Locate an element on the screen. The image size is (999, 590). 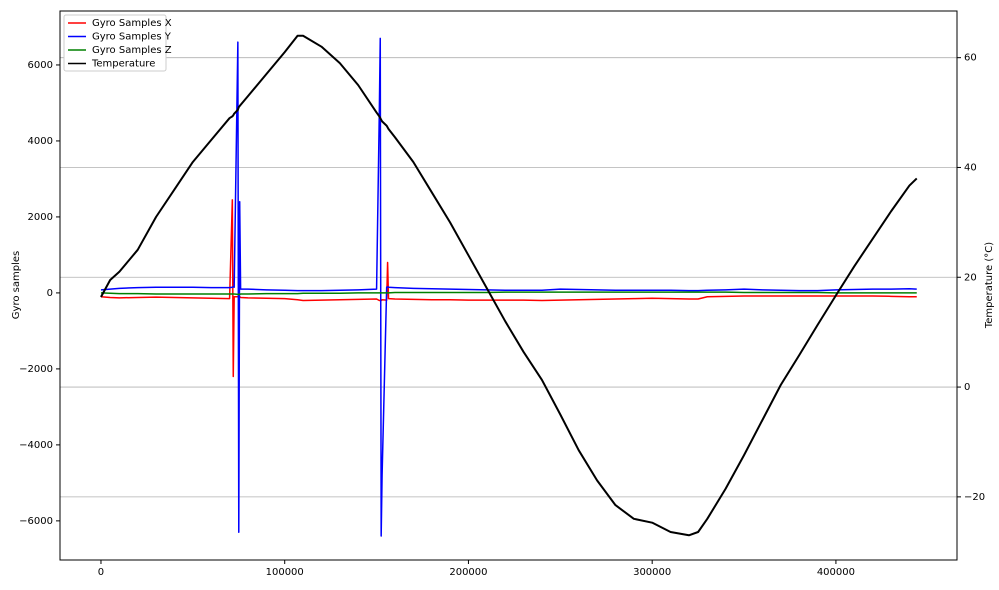
legend-label: Gyro Samples X is located at coordinates (132, 23).